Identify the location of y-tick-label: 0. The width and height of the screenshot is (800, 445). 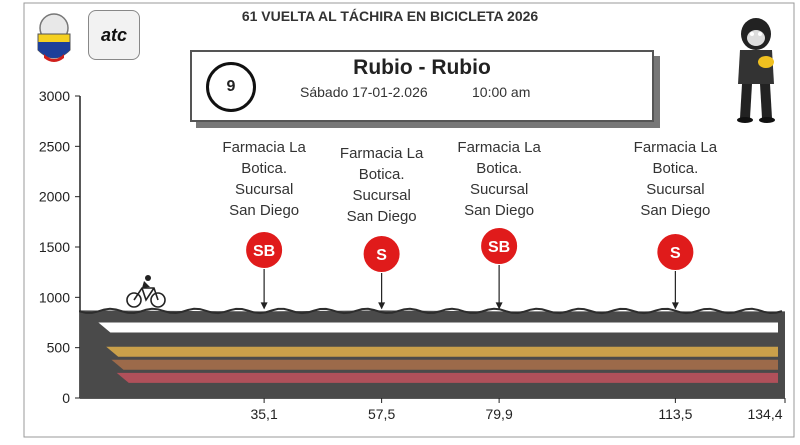
(66, 398).